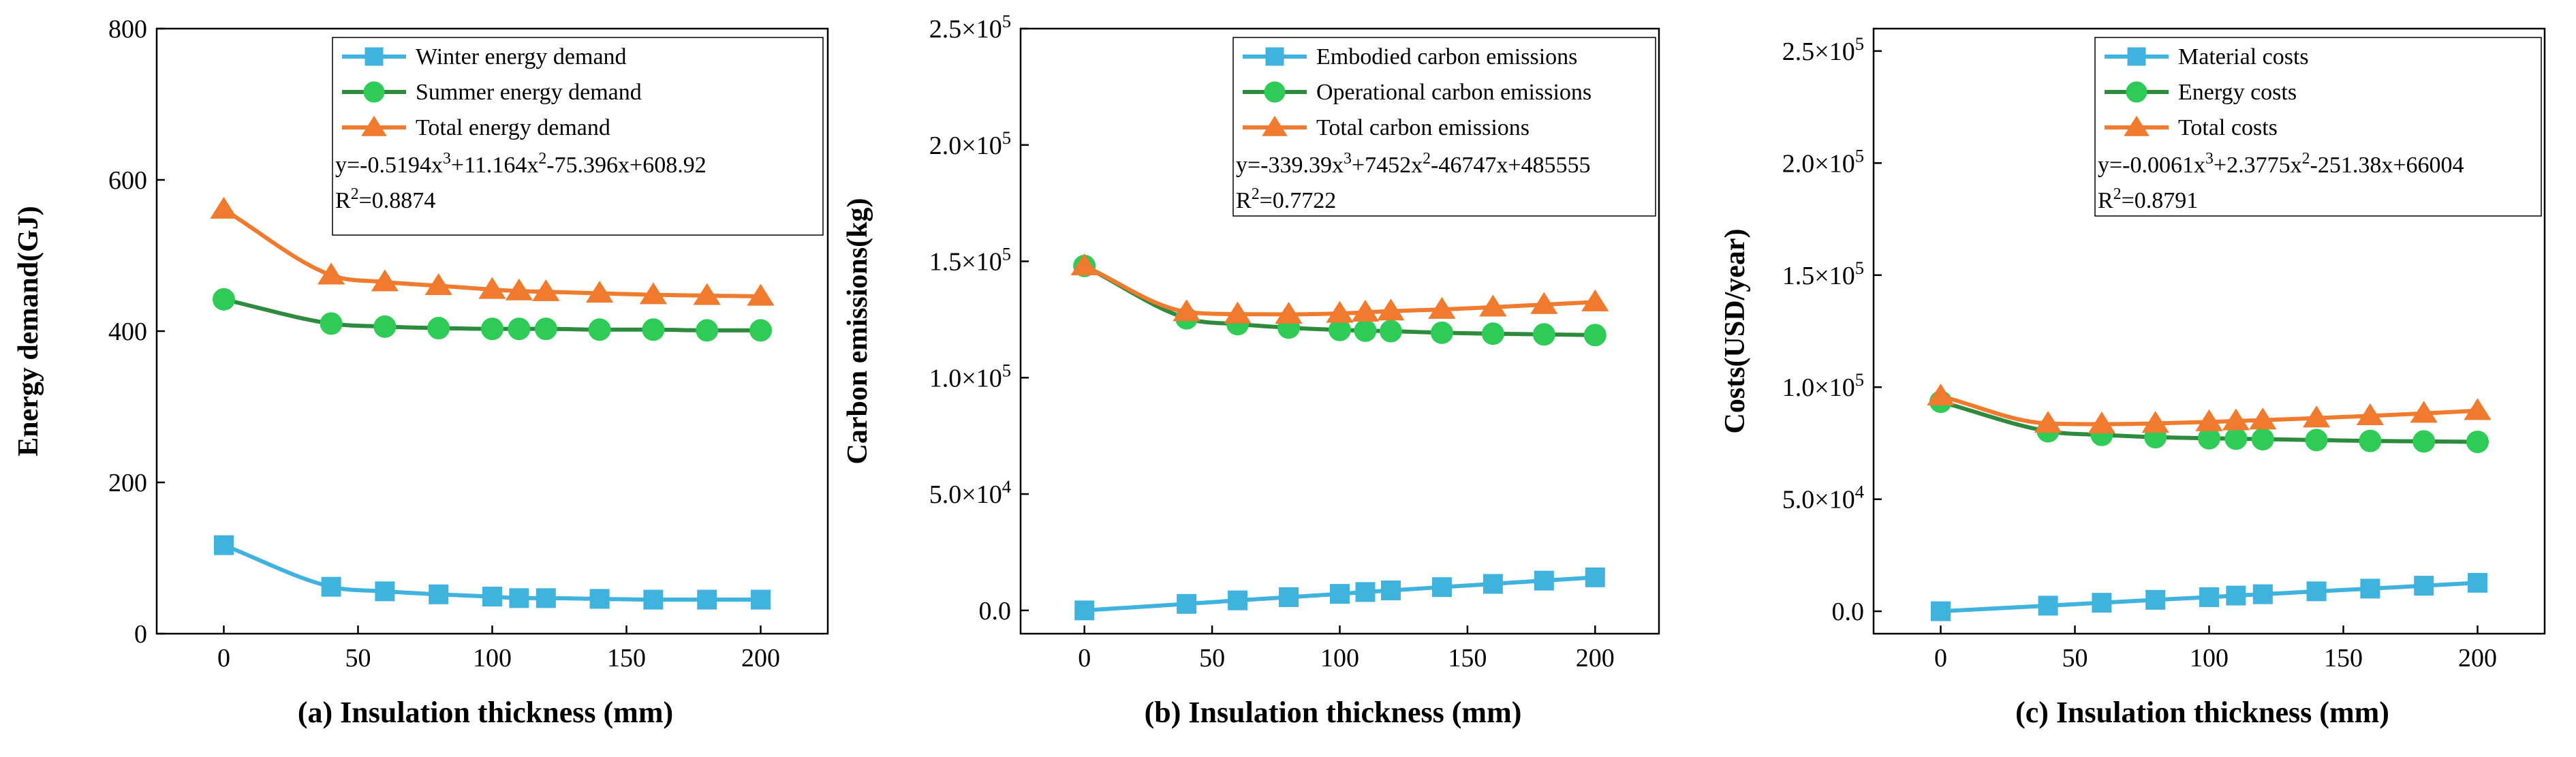 This screenshot has height=757, width=2576. What do you see at coordinates (2228, 127) in the screenshot?
I see `legend-label: Total costs` at bounding box center [2228, 127].